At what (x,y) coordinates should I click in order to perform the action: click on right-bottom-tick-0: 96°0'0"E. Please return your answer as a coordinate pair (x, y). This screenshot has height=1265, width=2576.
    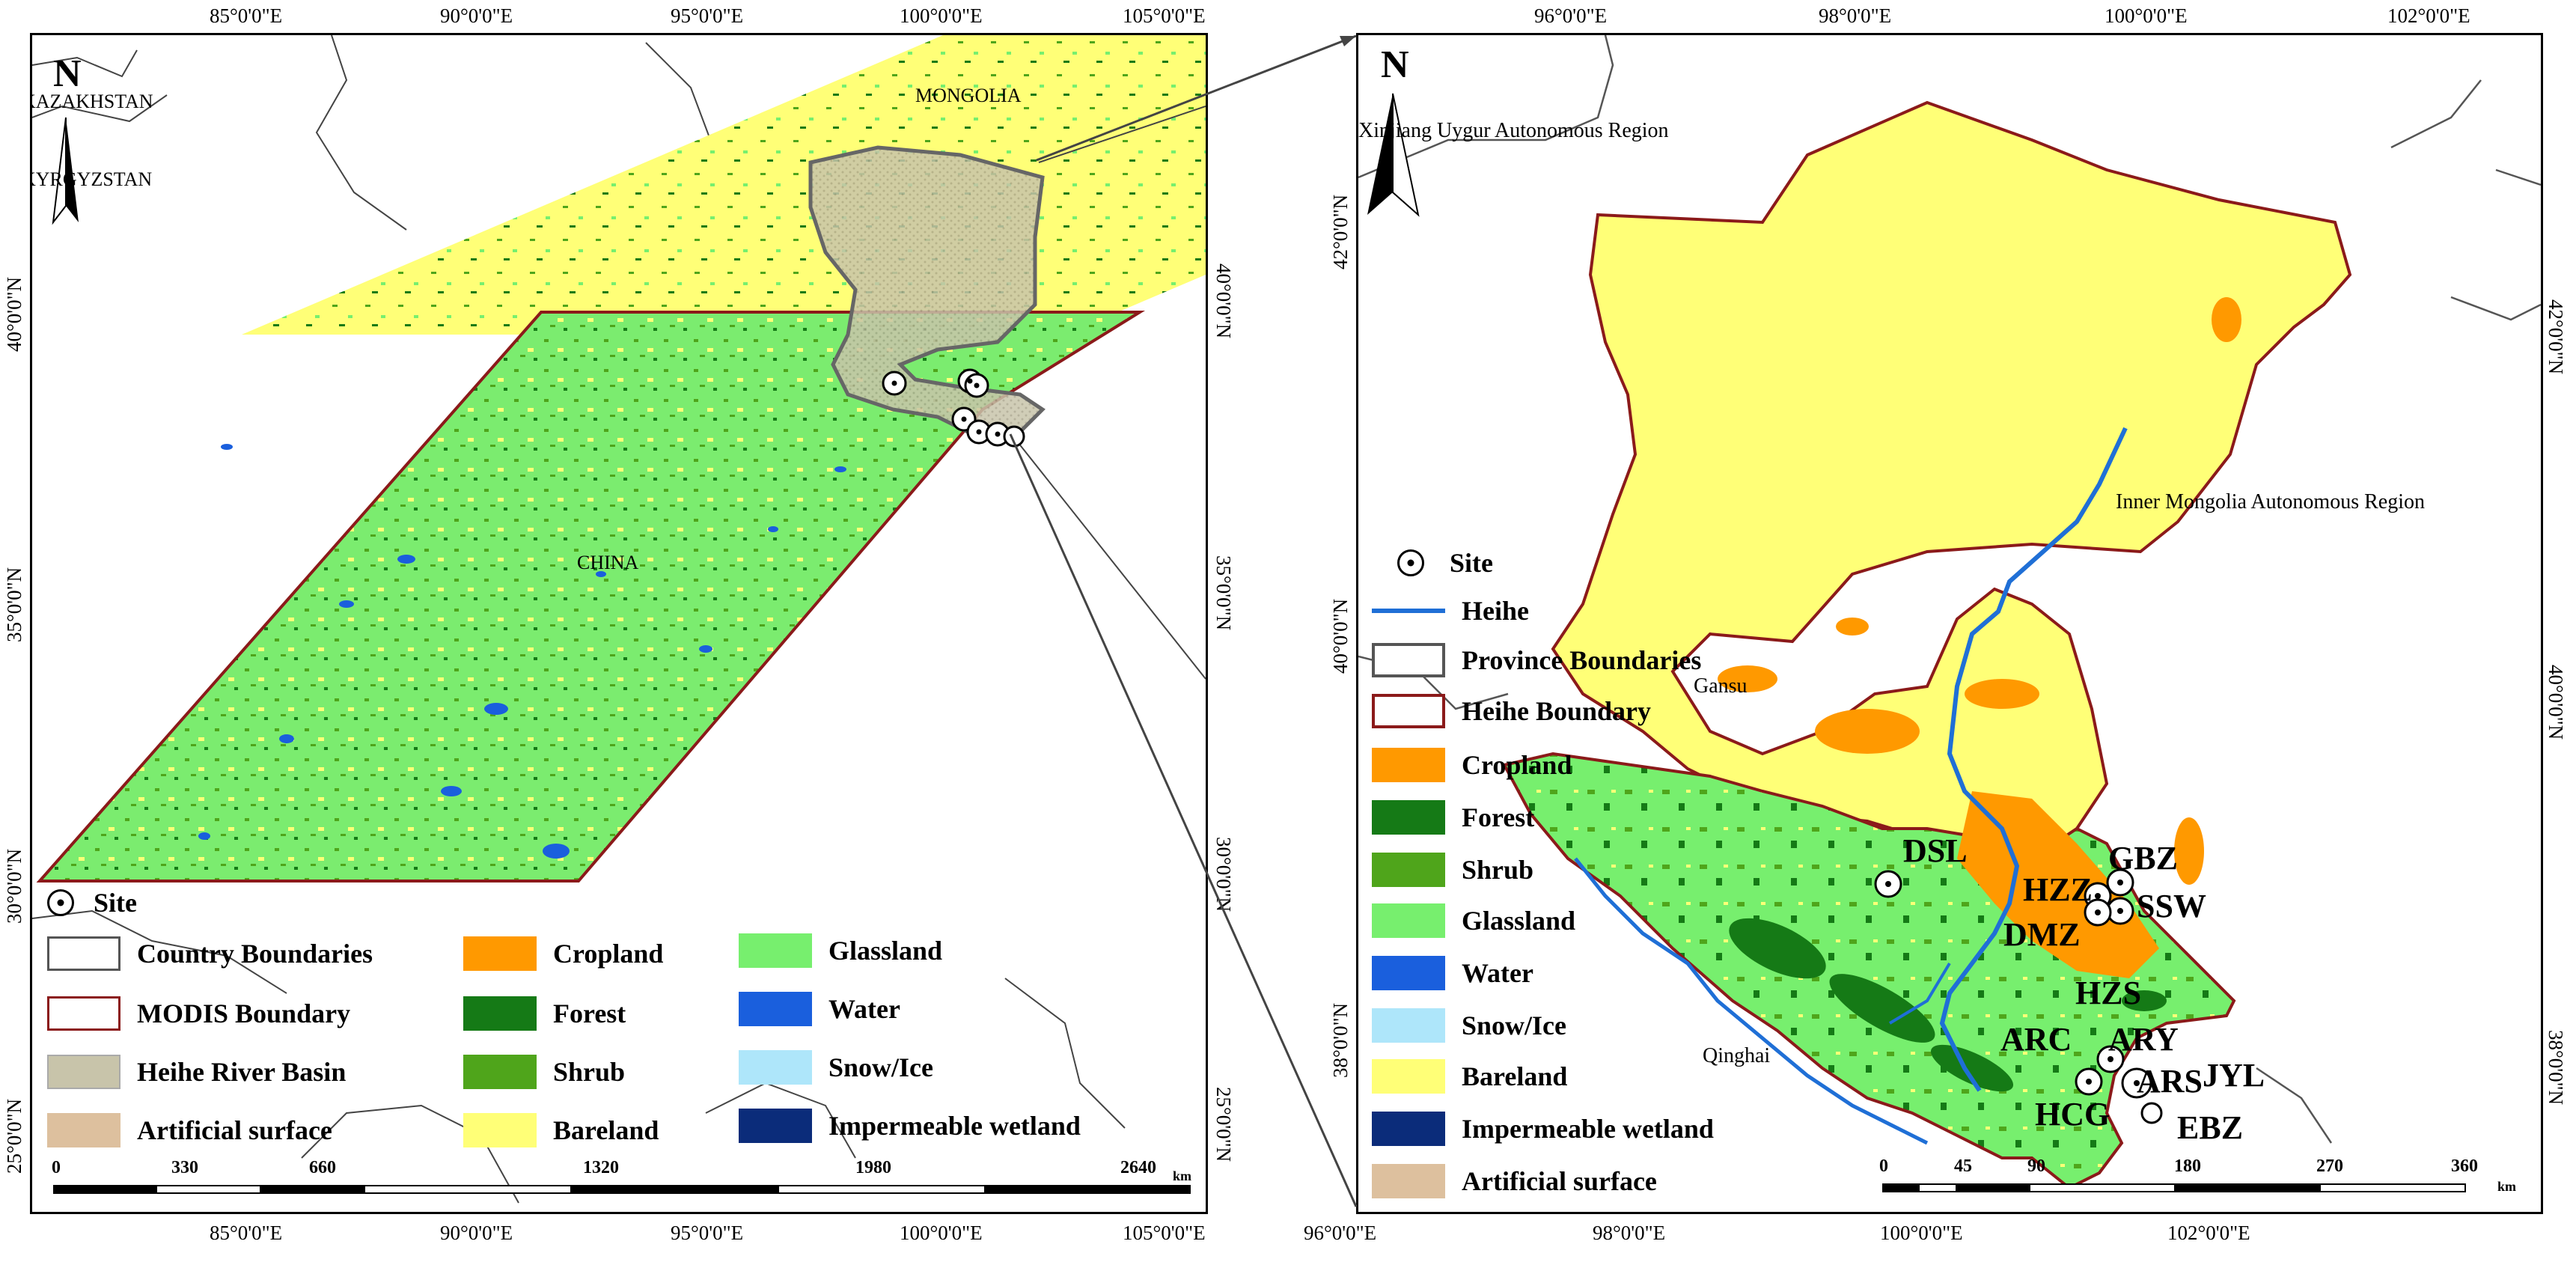
    Looking at the image, I should click on (1340, 1233).